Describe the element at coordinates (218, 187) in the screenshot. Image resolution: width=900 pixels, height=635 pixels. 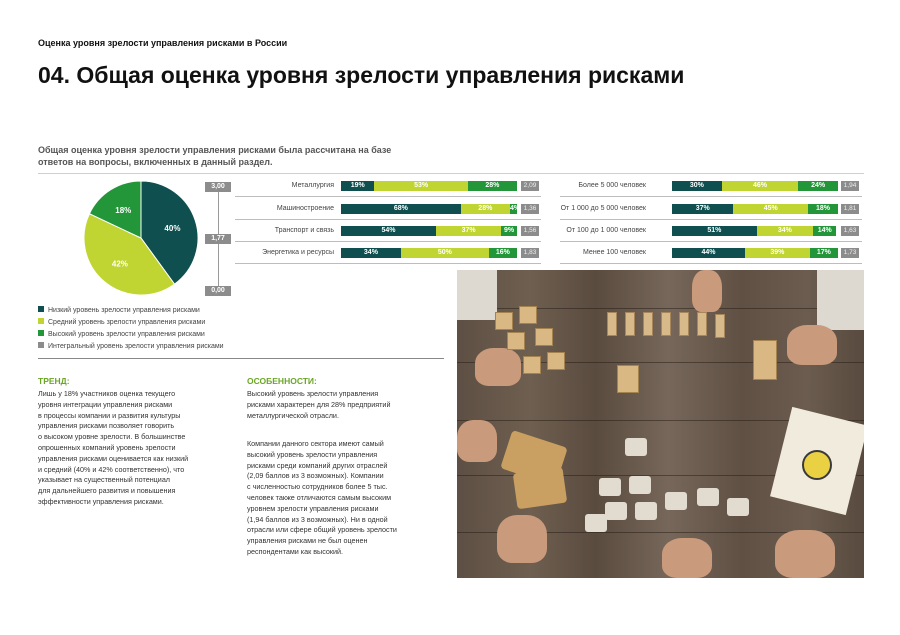
I see `scale-top-value: 3,00` at that location.